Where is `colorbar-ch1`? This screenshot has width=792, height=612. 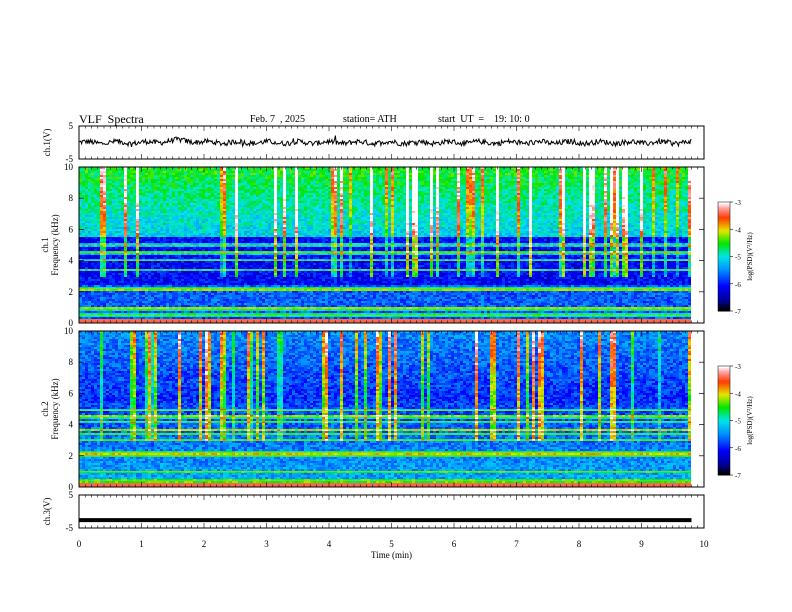 colorbar-ch1 is located at coordinates (724, 257).